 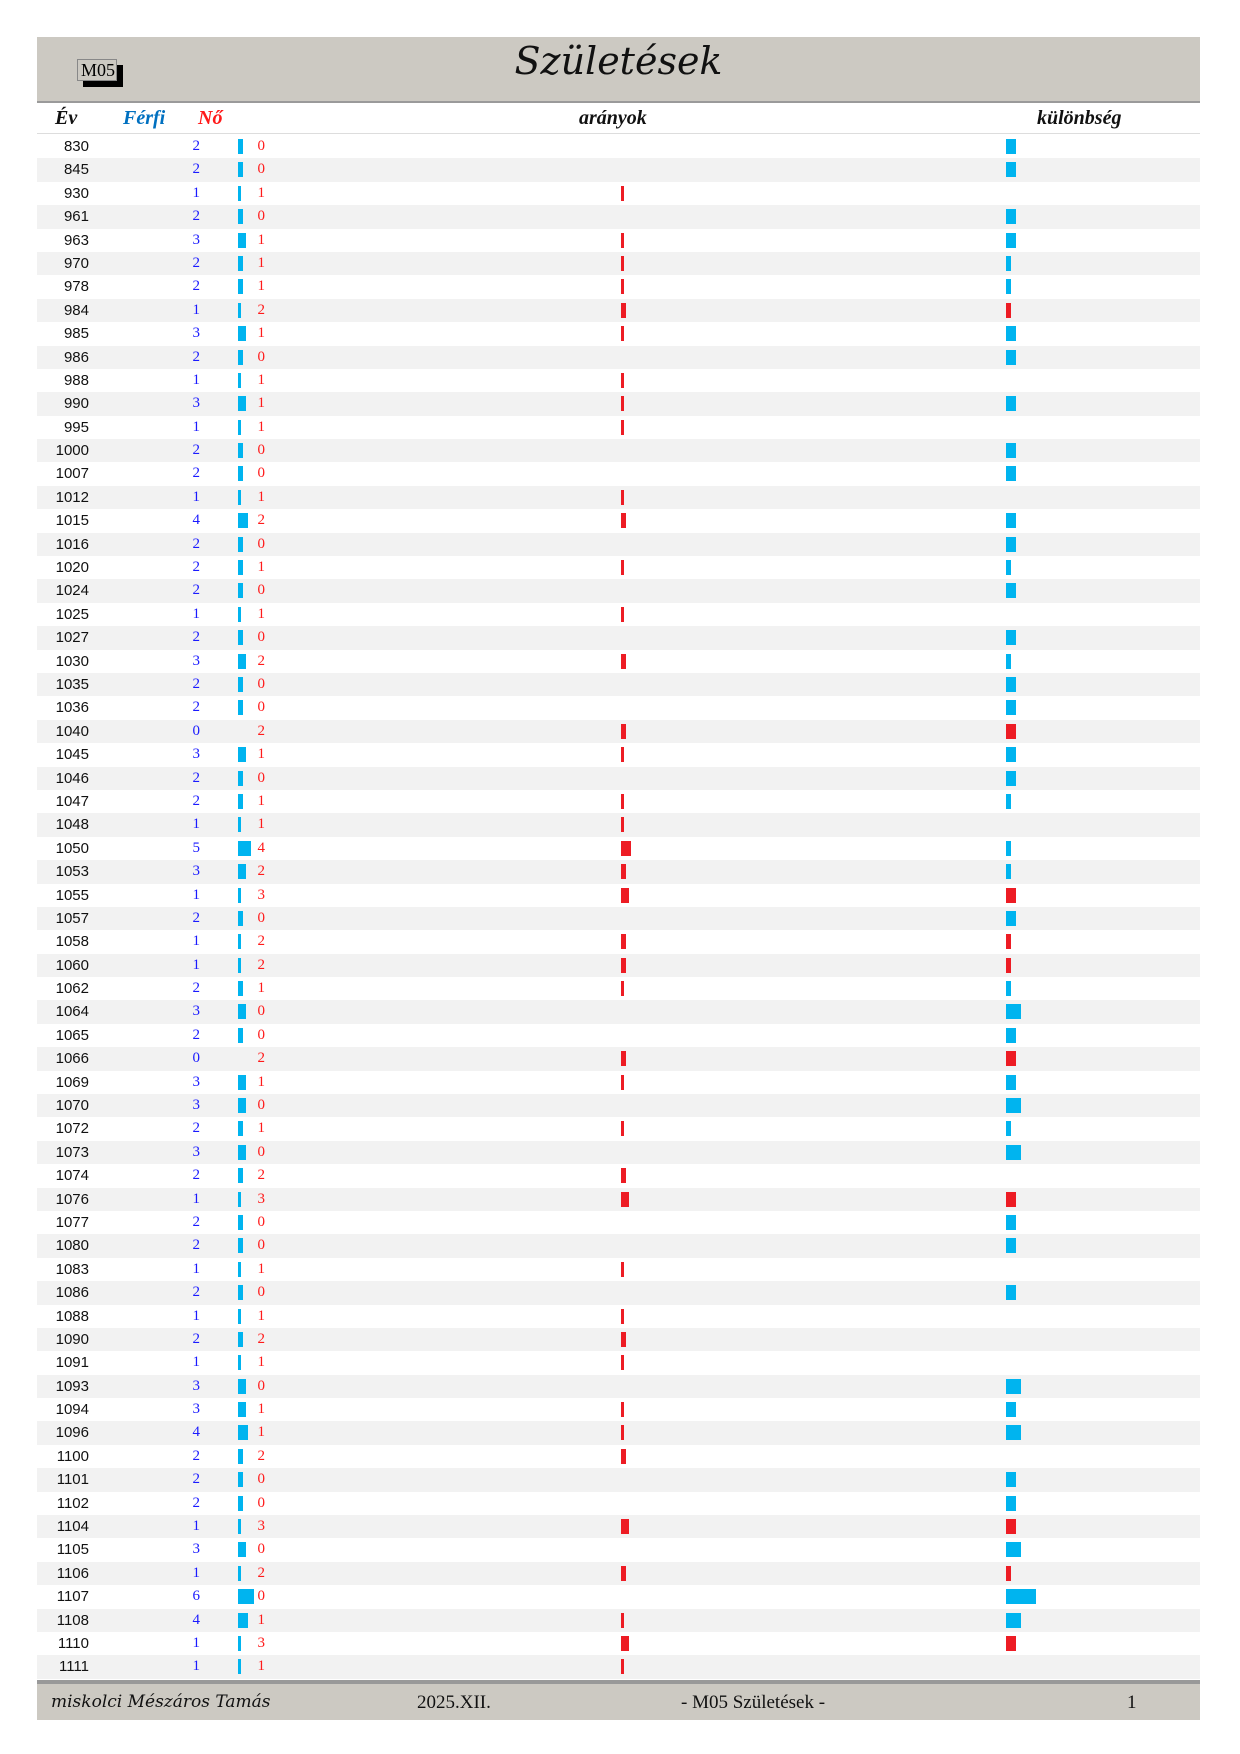 I want to click on year-cell: 1093, so click(x=72, y=1386).